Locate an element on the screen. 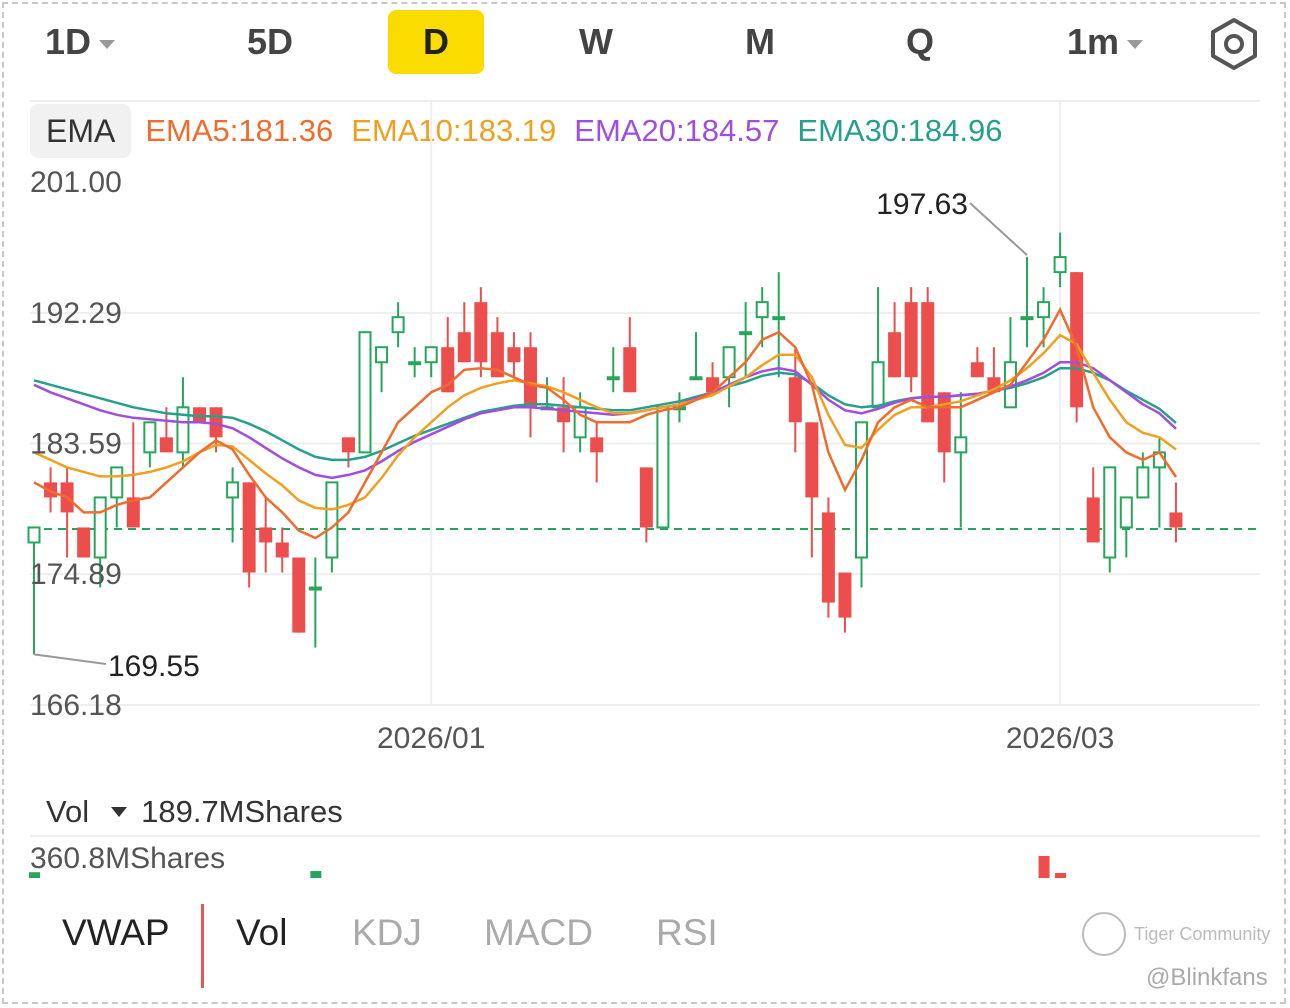 The image size is (1290, 1008). tab-5d: 5D is located at coordinates (270, 42).